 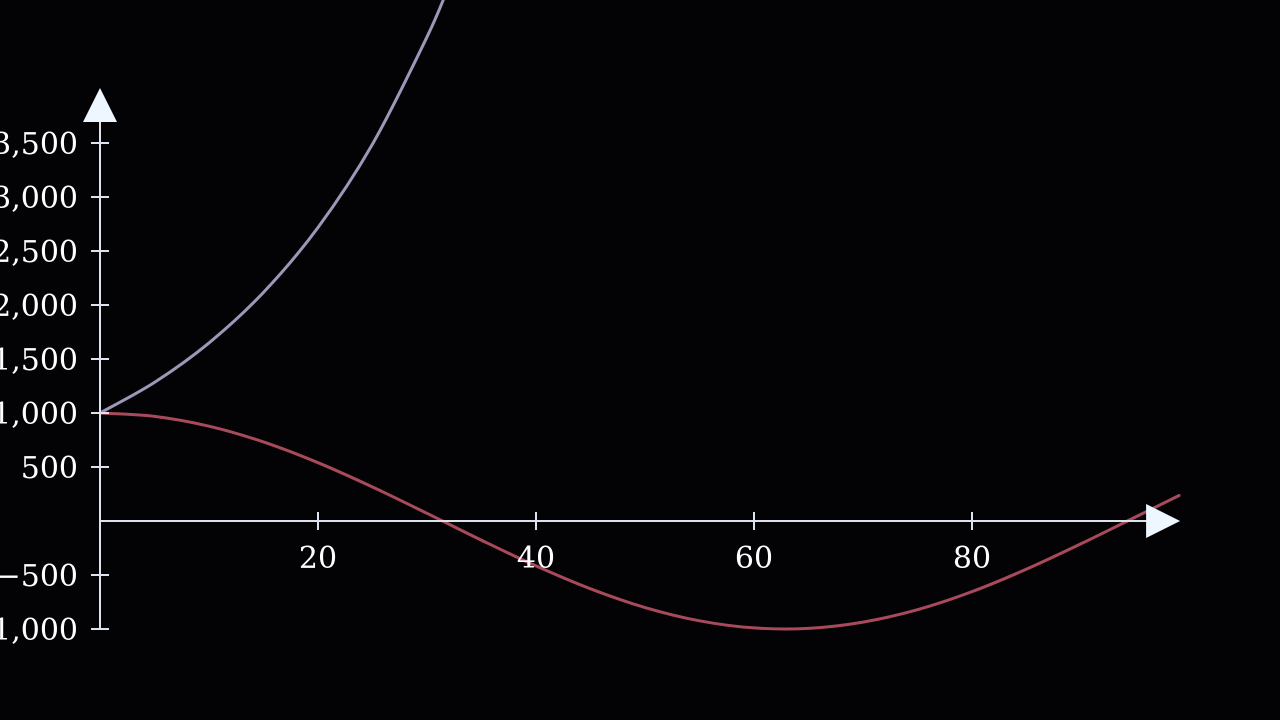 What do you see at coordinates (39, 576) in the screenshot?
I see `y-tick-label: −500` at bounding box center [39, 576].